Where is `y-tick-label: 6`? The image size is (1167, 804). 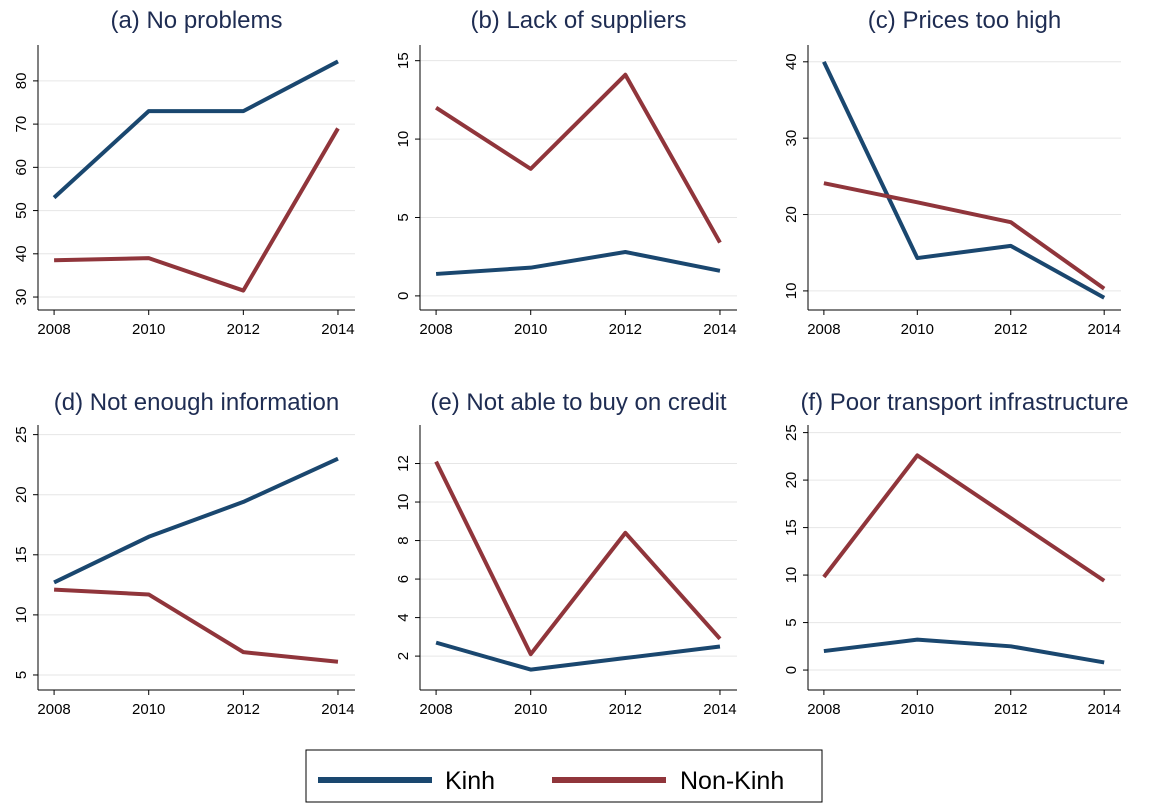 y-tick-label: 6 is located at coordinates (403, 579).